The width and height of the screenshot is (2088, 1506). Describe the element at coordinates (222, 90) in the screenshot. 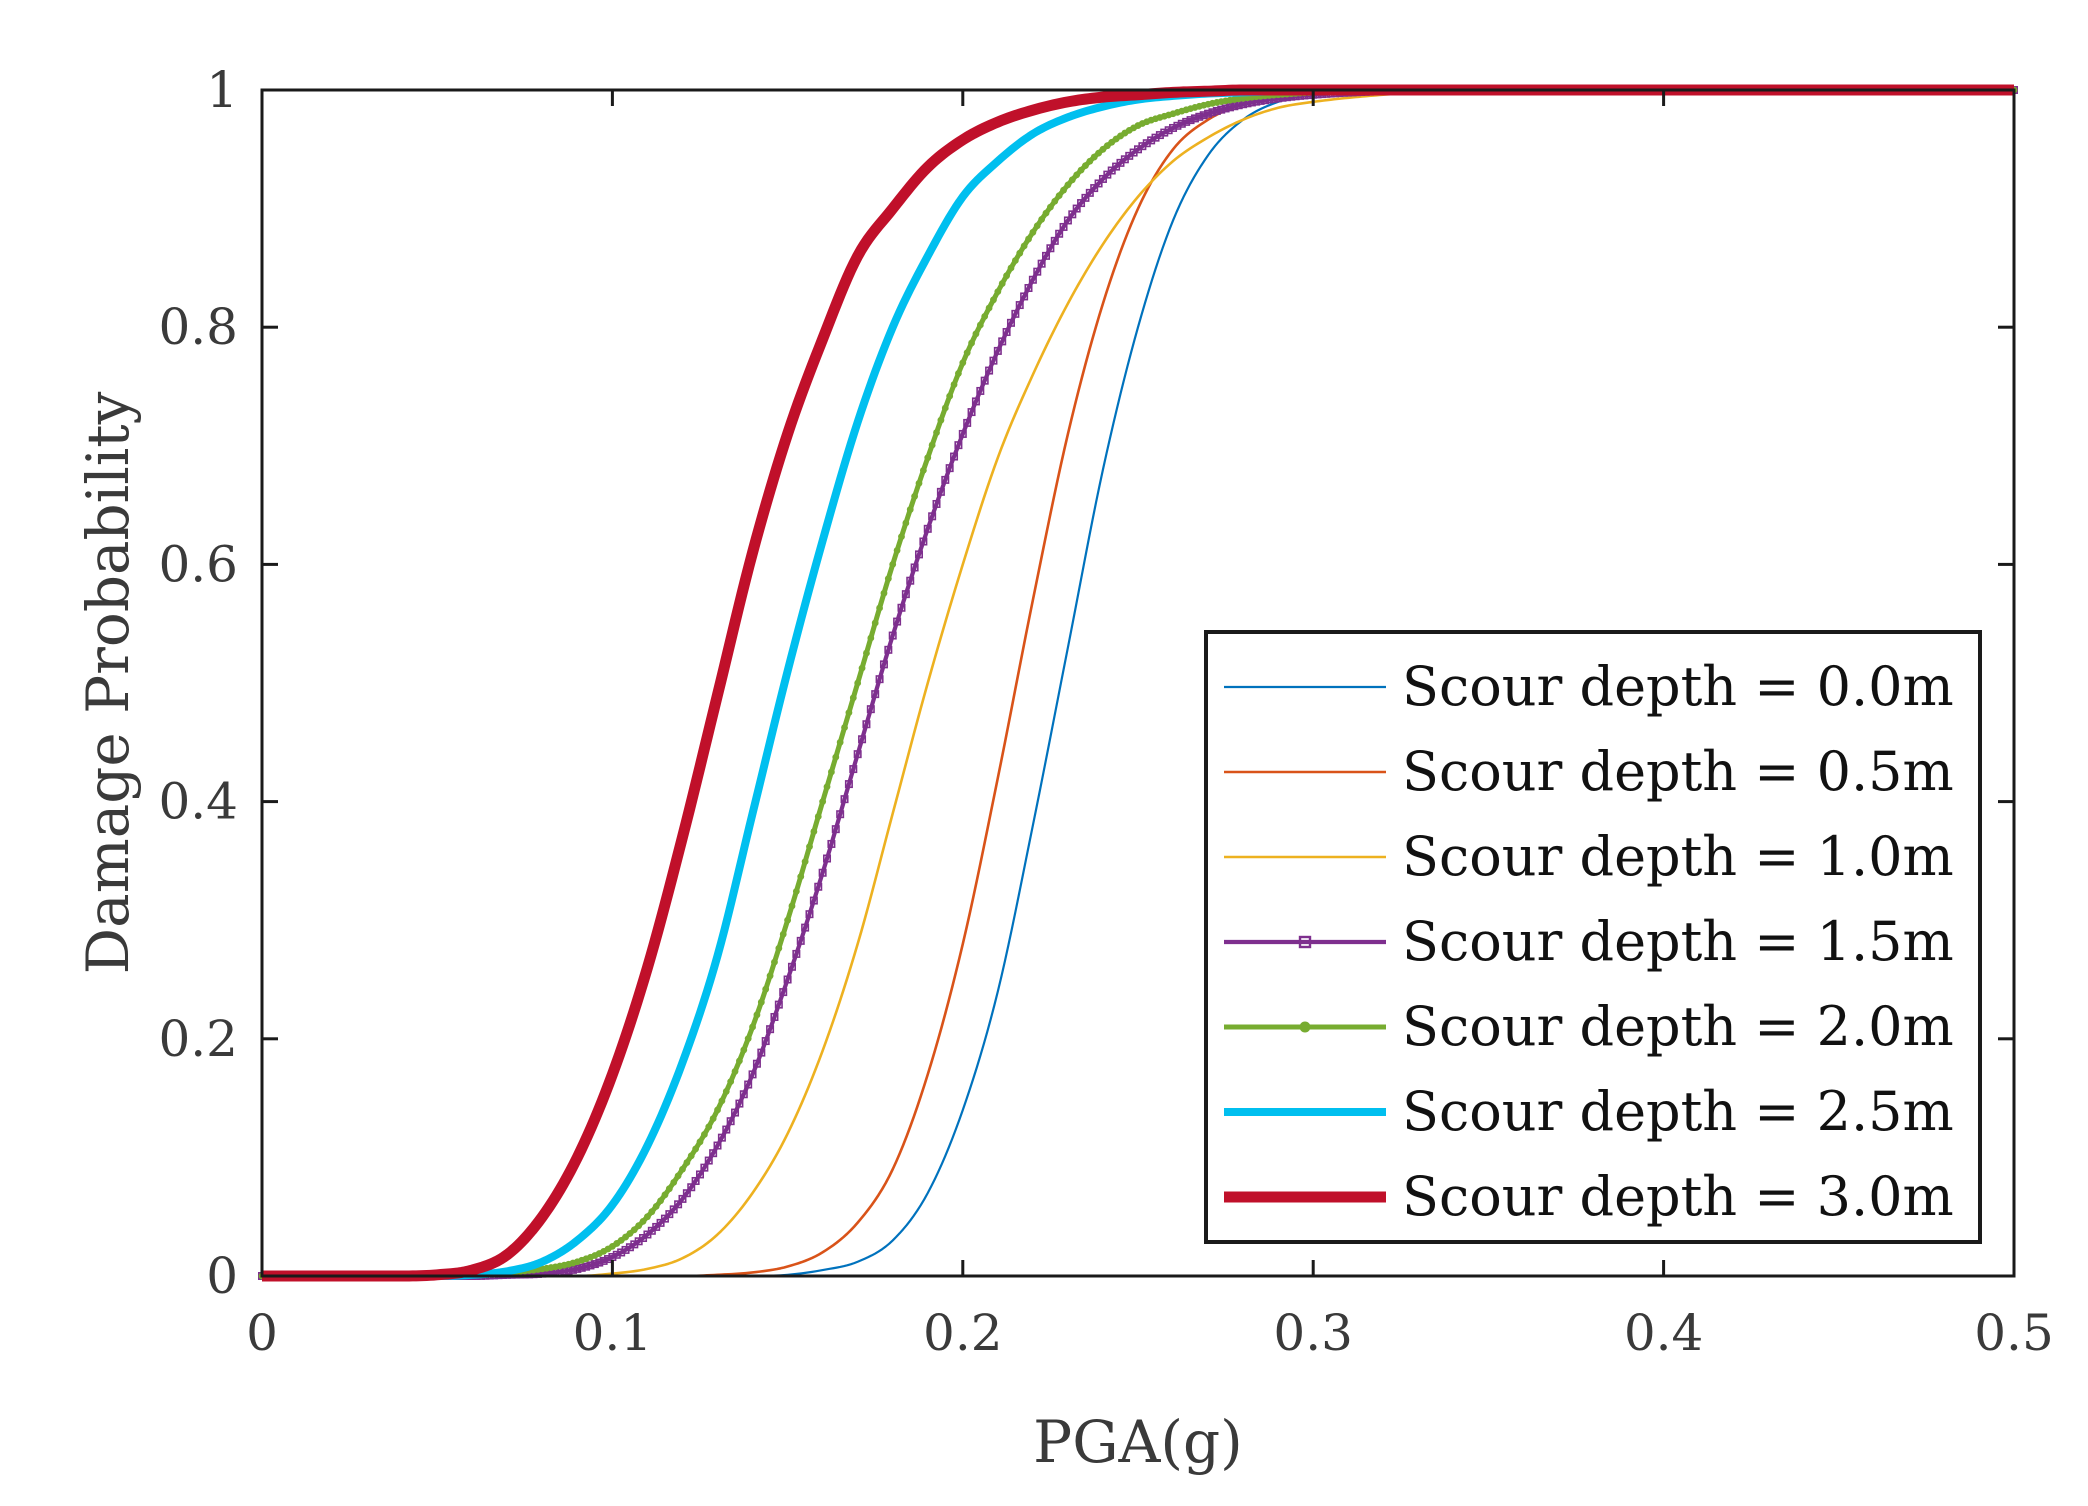

I see `y-tick-label: 1` at that location.